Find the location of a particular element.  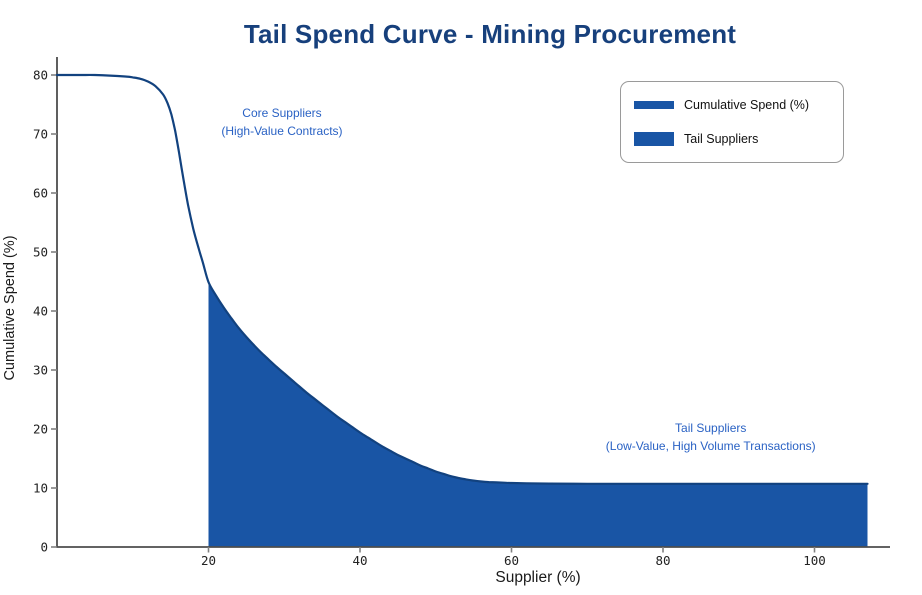

annotation-tail-line1: Tail Suppliers is located at coordinates (711, 428).